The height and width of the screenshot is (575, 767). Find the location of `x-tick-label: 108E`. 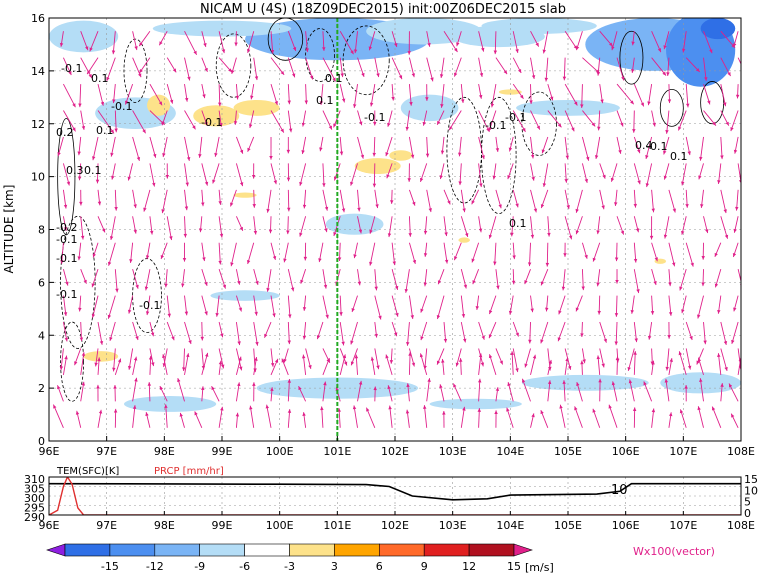

x-tick-label: 108E is located at coordinates (741, 451).